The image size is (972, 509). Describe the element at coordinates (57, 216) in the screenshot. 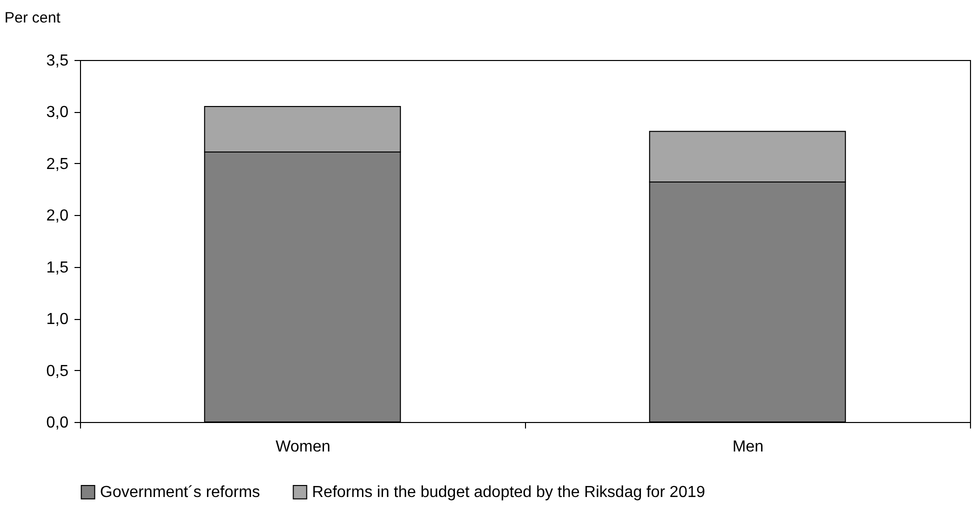

I see `y-tick-label: 2,0` at that location.